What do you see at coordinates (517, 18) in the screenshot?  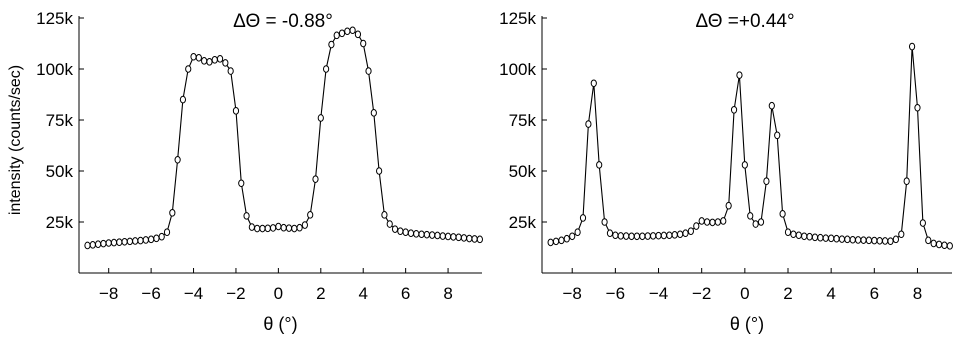 I see `y-tick-label: 125k` at bounding box center [517, 18].